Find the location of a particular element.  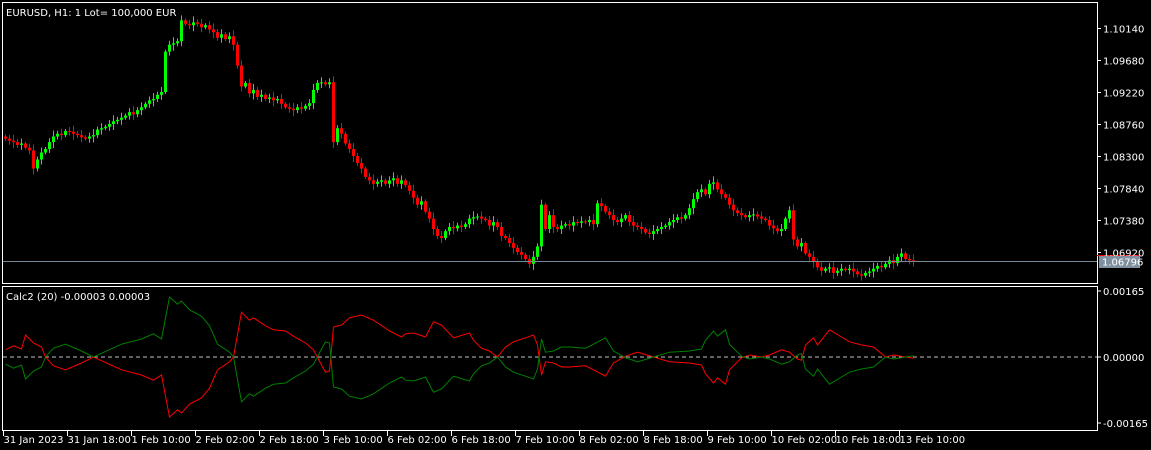

time-tick-label: 8 Feb 02:00 is located at coordinates (609, 440).